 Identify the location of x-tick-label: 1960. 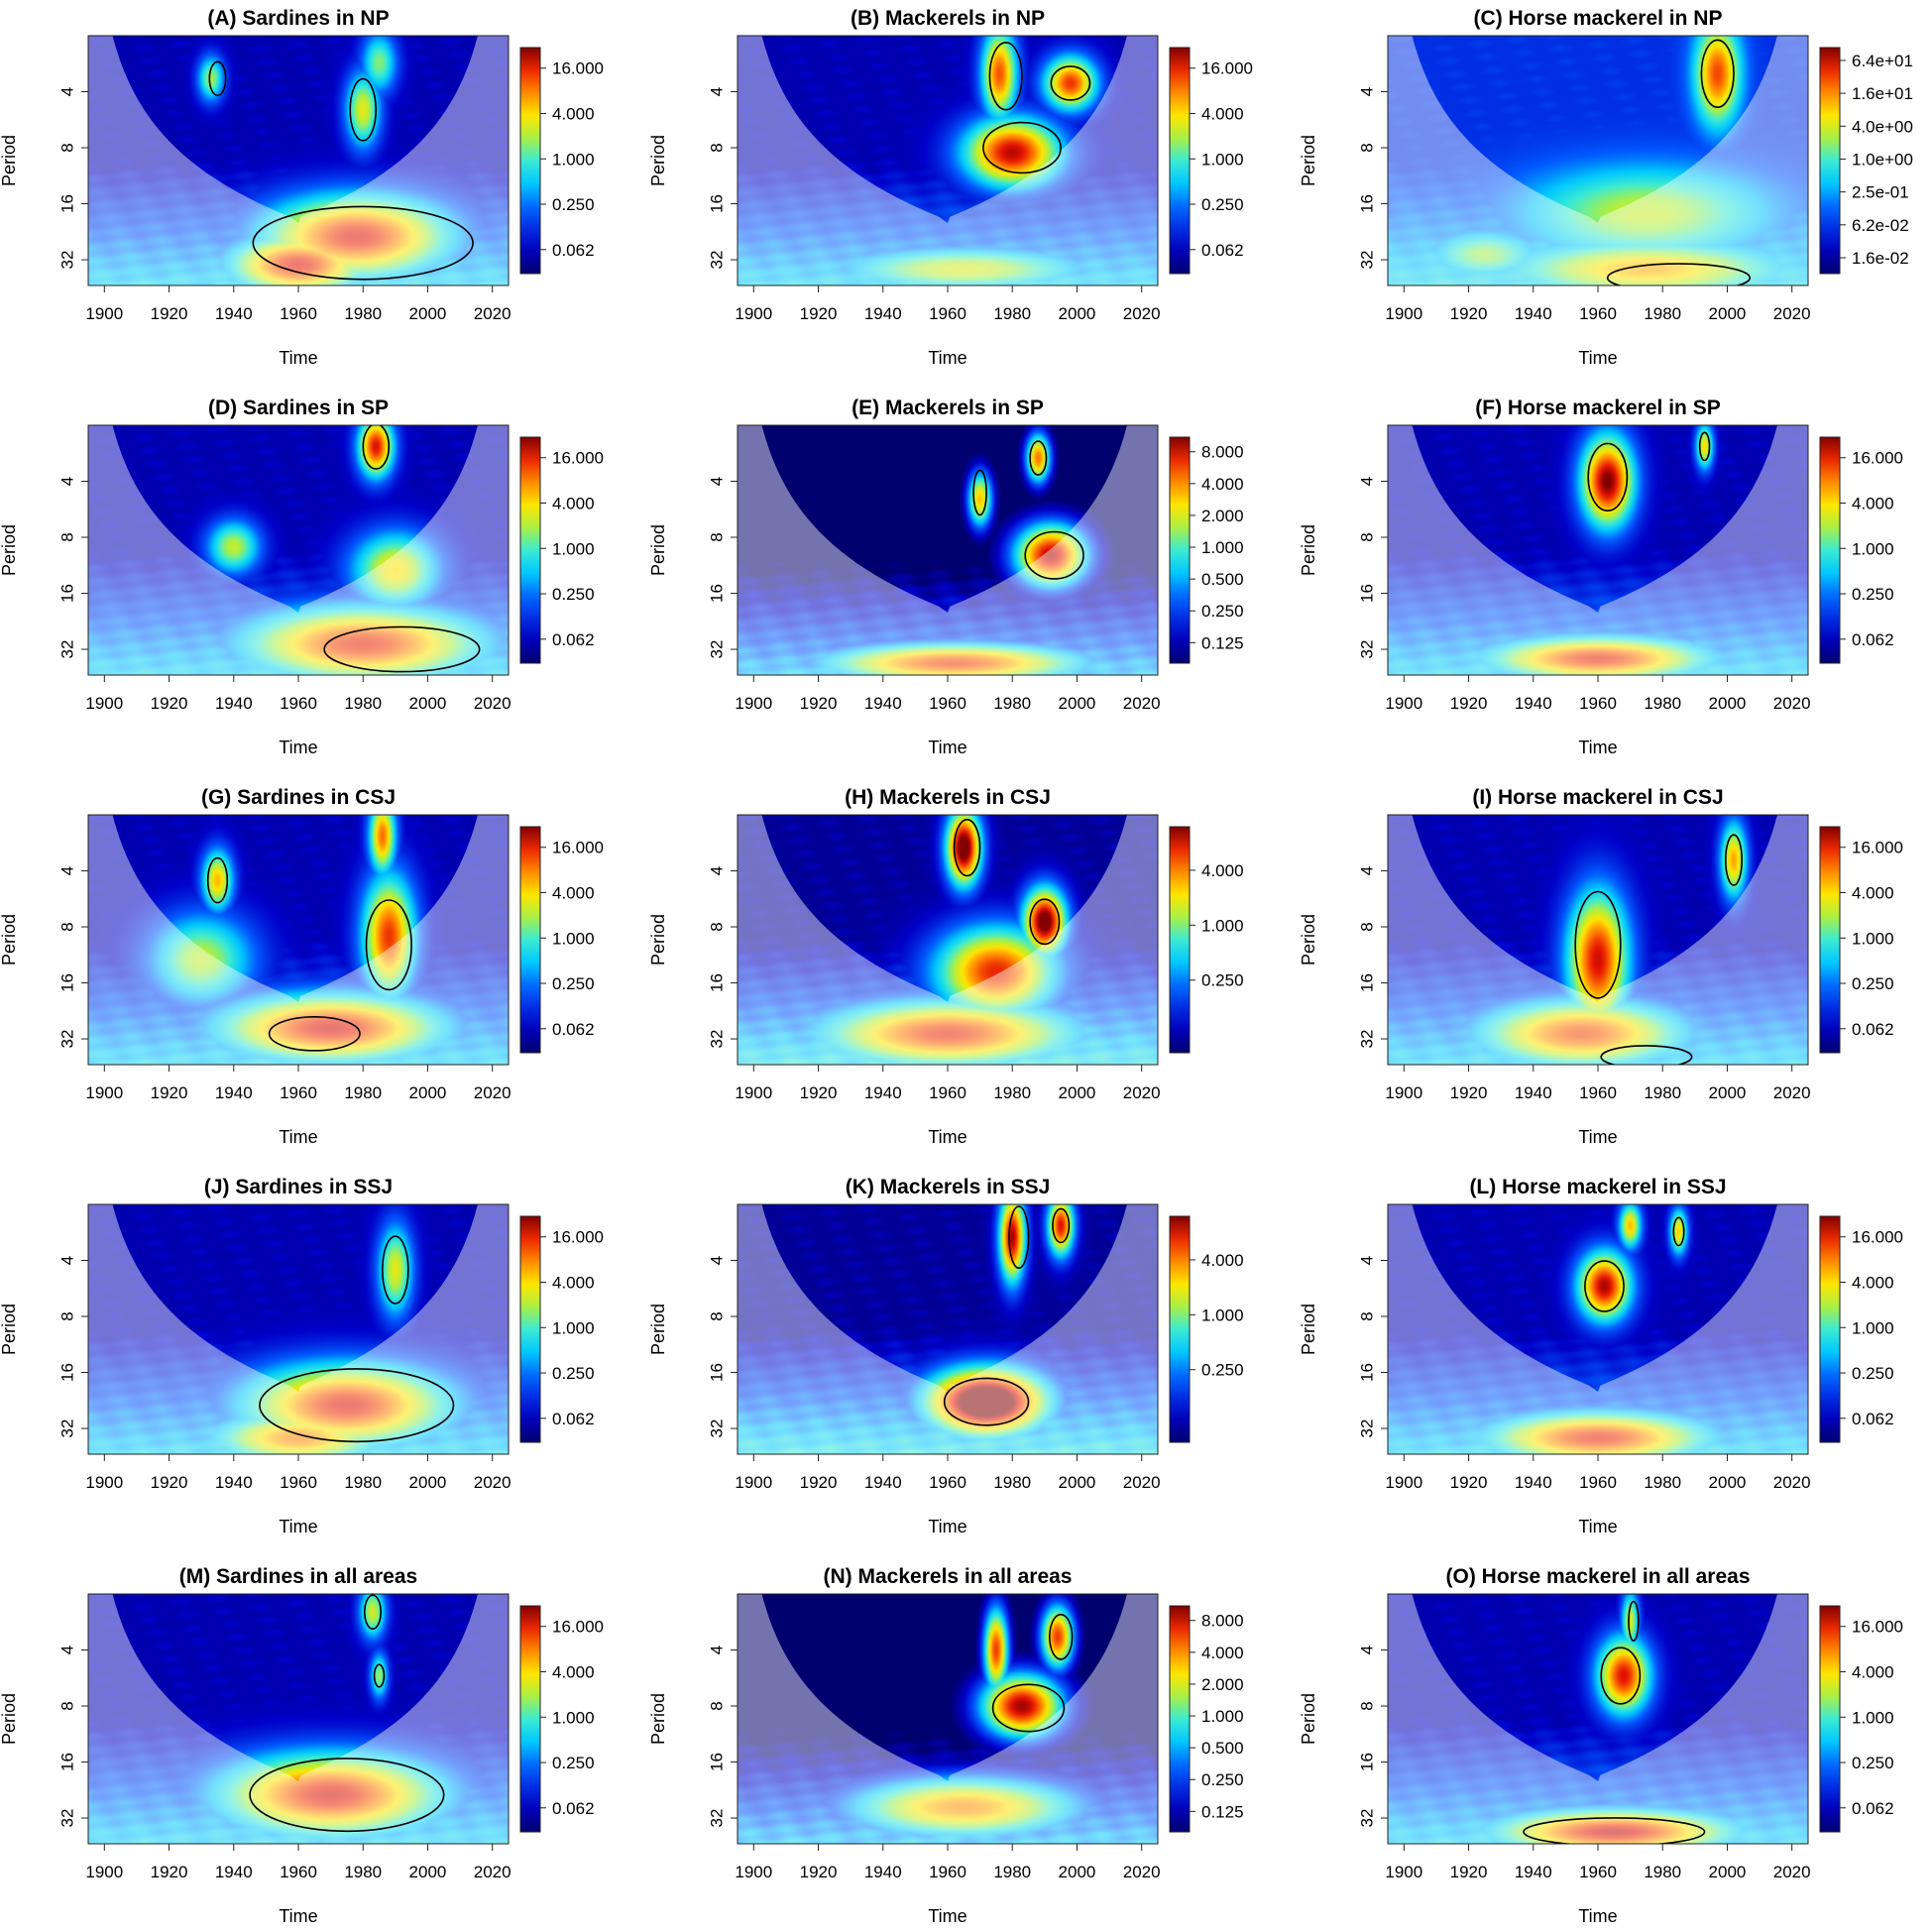
(298, 703).